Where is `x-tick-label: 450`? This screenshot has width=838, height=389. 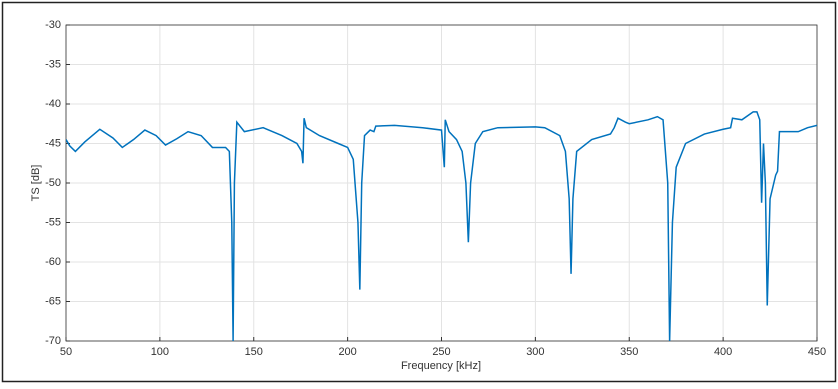
x-tick-label: 450 is located at coordinates (817, 352).